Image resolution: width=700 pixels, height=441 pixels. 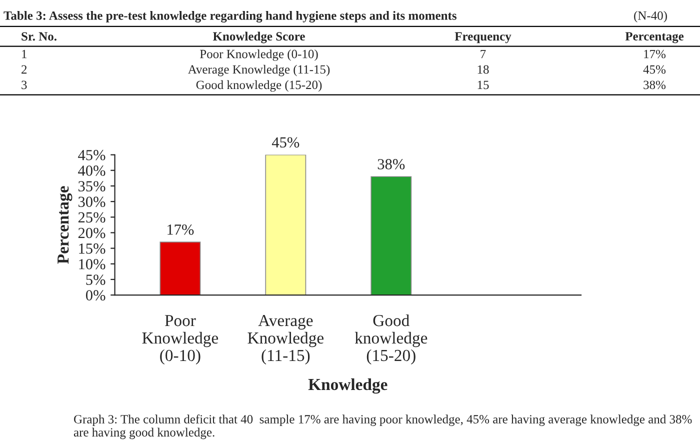 What do you see at coordinates (92, 233) in the screenshot?
I see `y-tick-label: 20%` at bounding box center [92, 233].